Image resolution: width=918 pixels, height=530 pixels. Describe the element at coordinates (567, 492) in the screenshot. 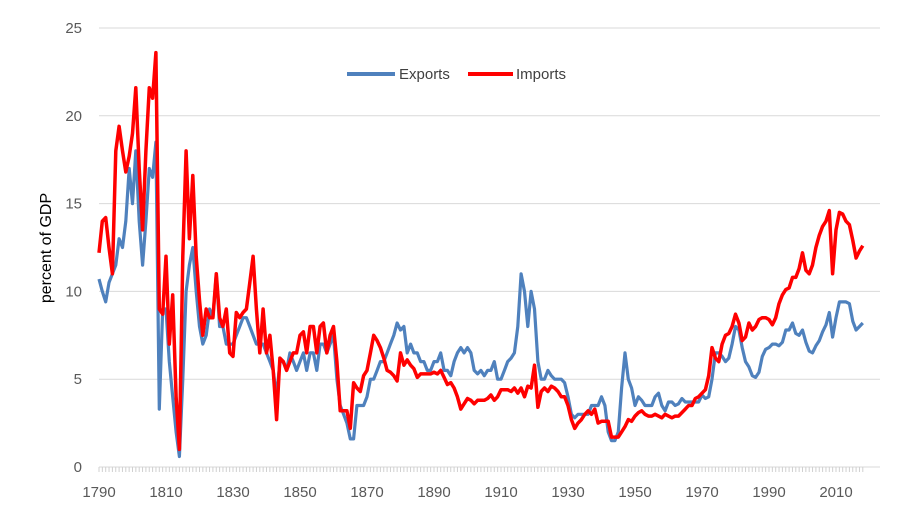

I see `x-tick-label: 1930` at that location.